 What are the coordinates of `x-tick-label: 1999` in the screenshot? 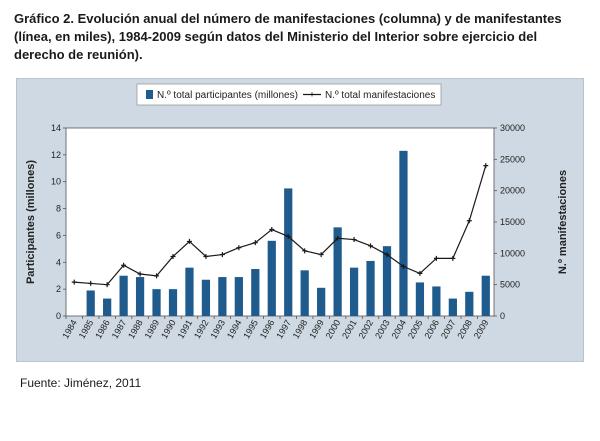 It's located at (316, 329).